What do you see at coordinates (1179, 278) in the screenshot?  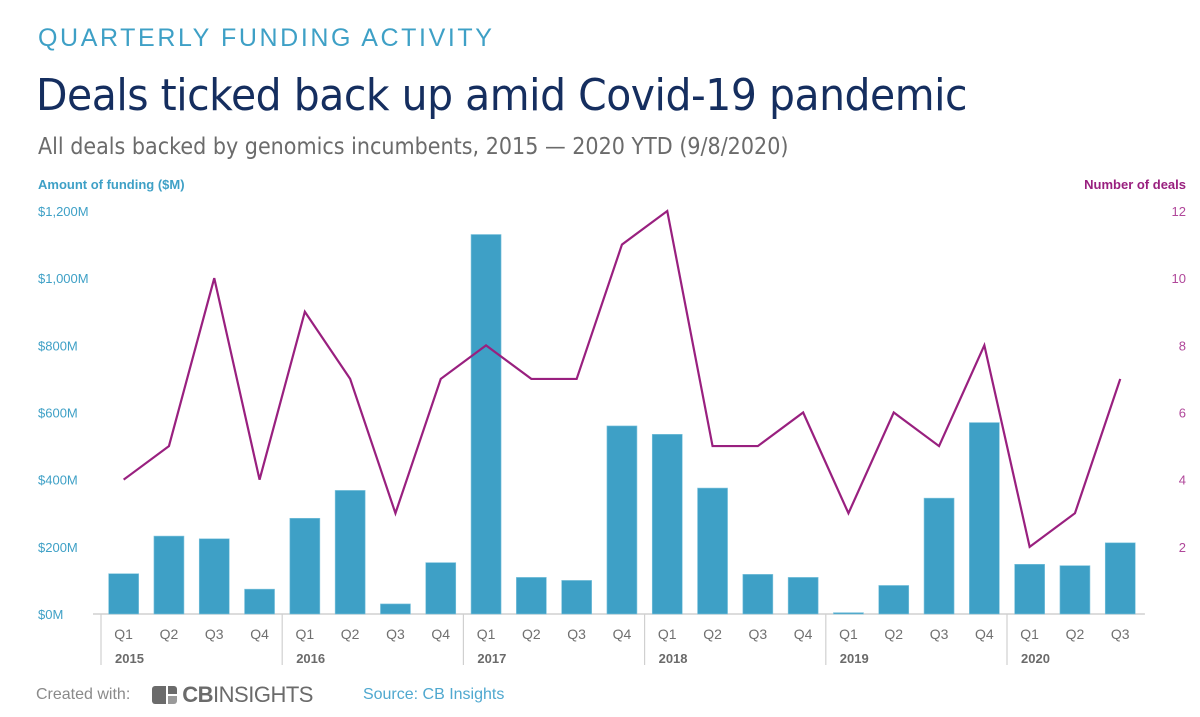 I see `right-tick-label: 10` at bounding box center [1179, 278].